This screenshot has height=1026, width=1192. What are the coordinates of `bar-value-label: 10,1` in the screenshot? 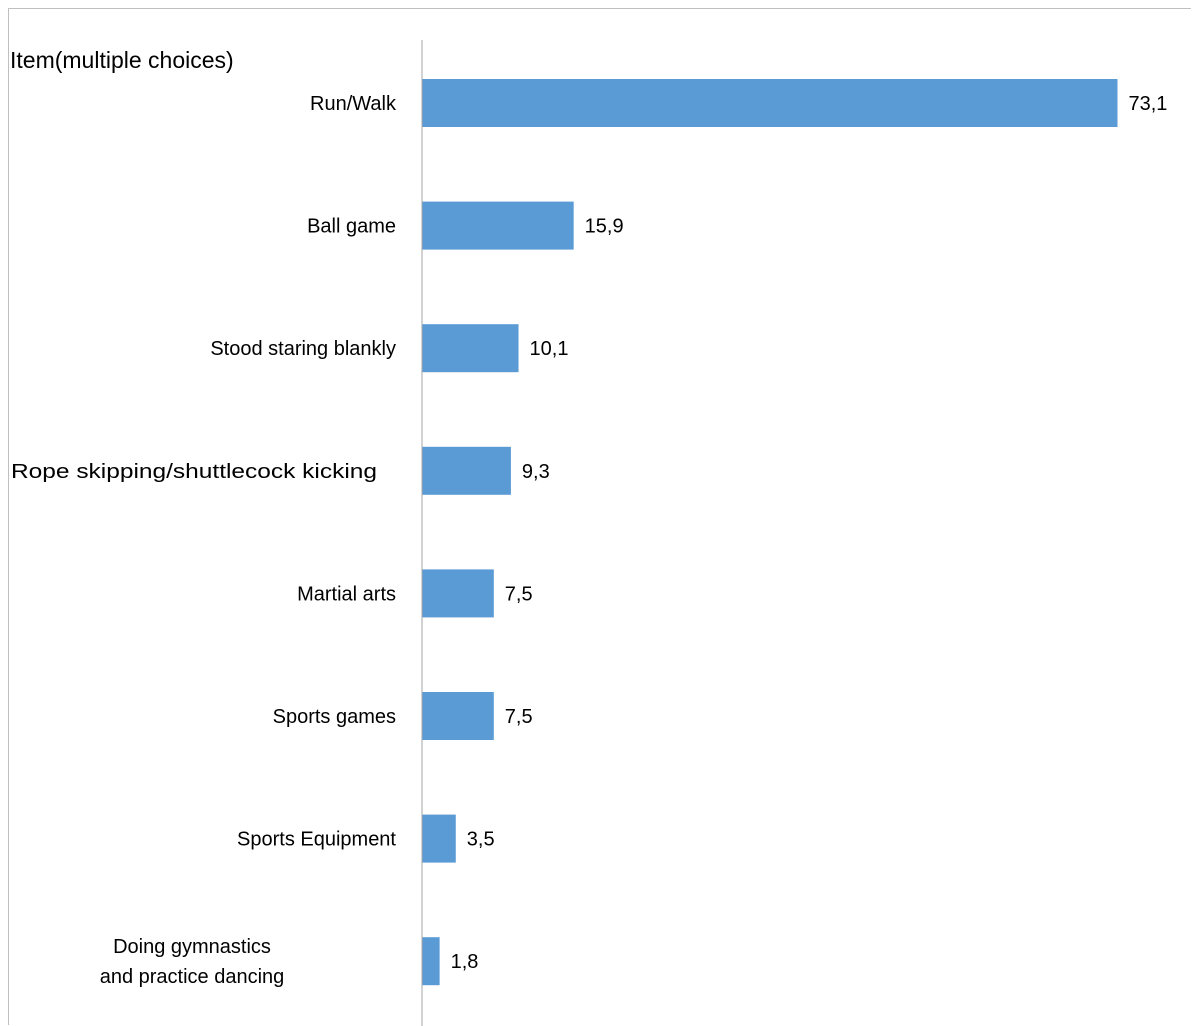 It's located at (549, 349).